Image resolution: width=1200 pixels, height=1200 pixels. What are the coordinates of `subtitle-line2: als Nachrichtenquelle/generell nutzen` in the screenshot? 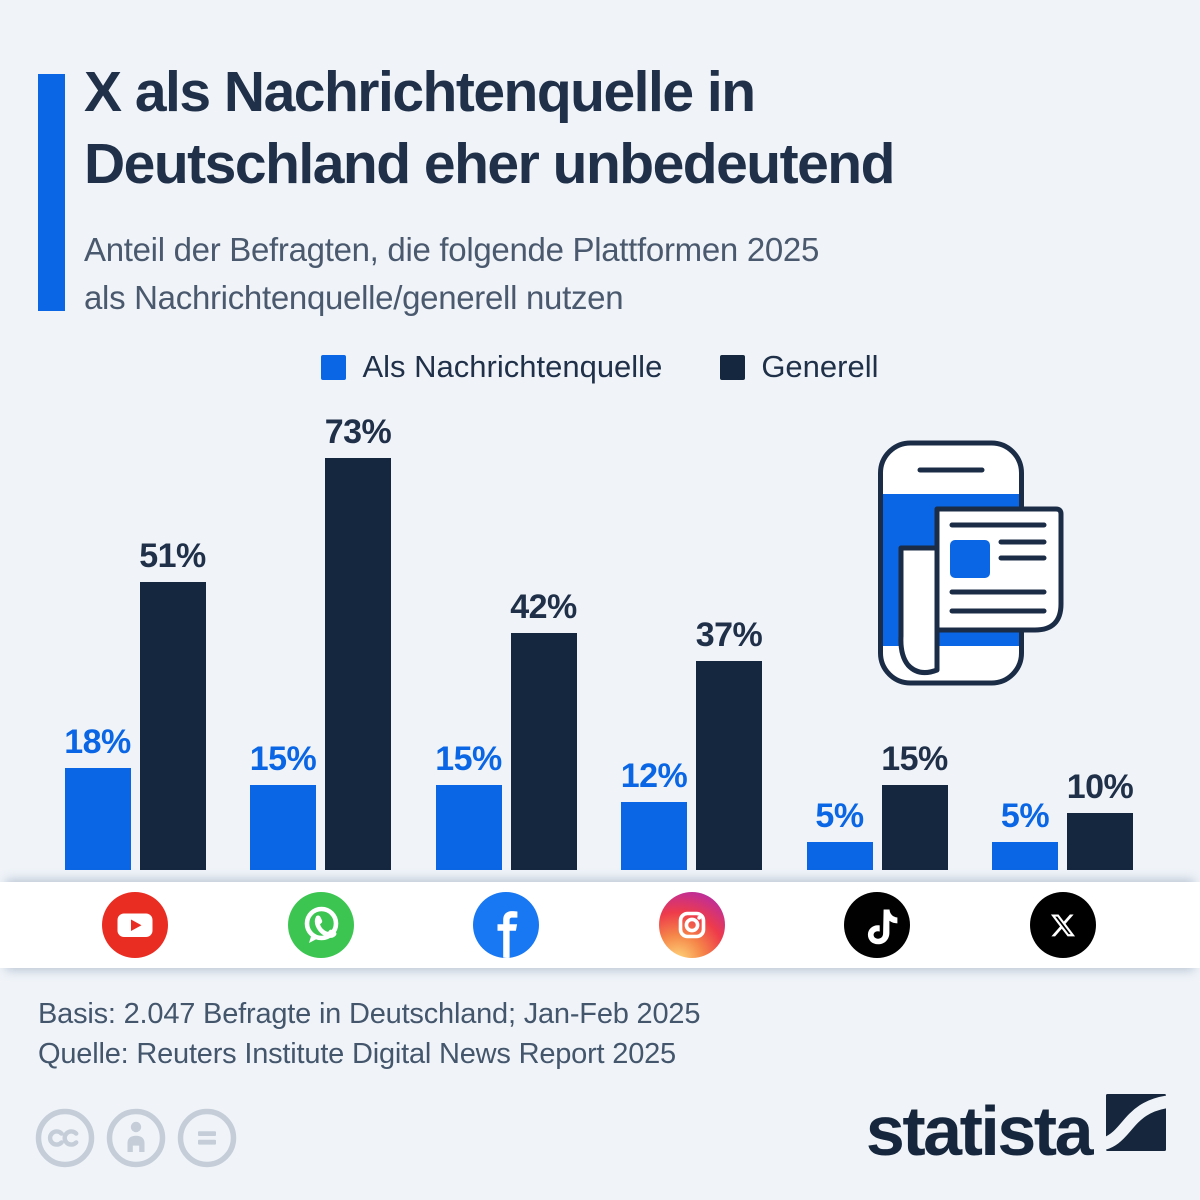 It's located at (354, 297).